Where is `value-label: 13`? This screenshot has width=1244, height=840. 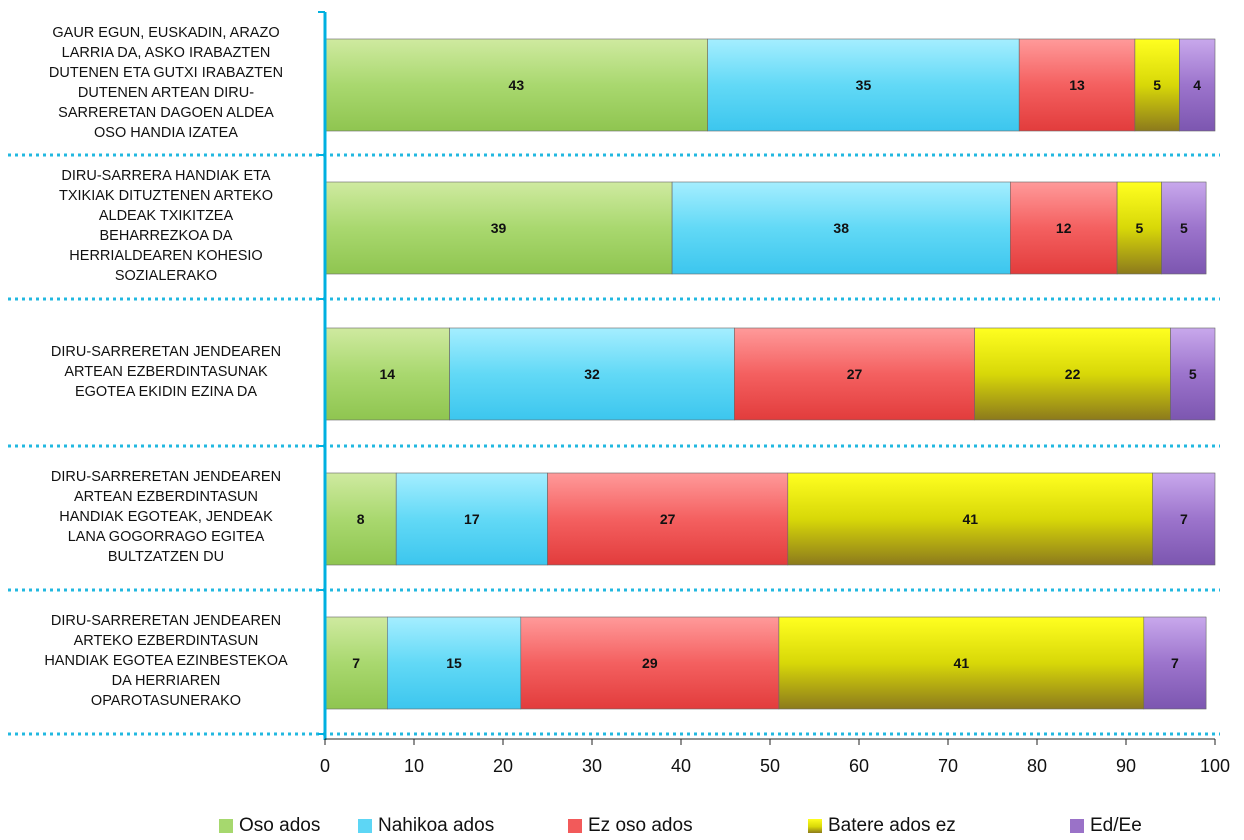 value-label: 13 is located at coordinates (1077, 85).